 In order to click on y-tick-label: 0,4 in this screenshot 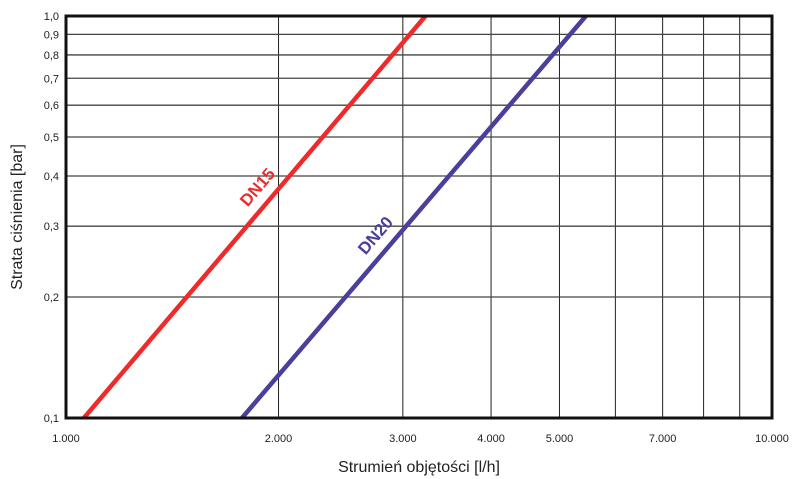, I will do `click(51, 177)`.